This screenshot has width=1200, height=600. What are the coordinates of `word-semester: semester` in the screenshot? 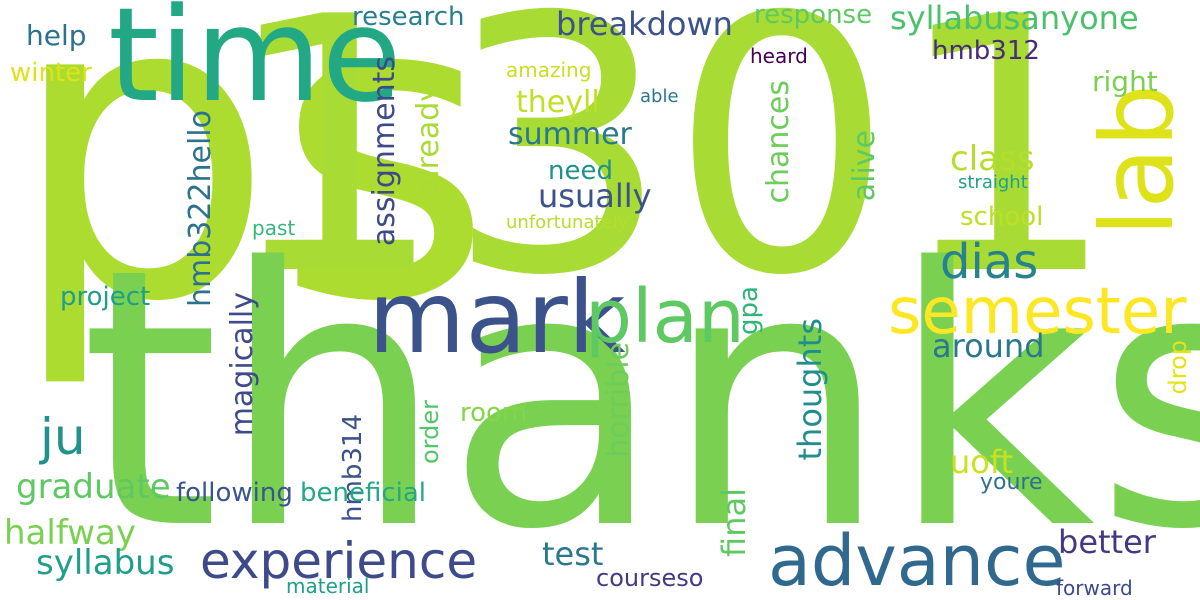 It's located at (1037, 312).